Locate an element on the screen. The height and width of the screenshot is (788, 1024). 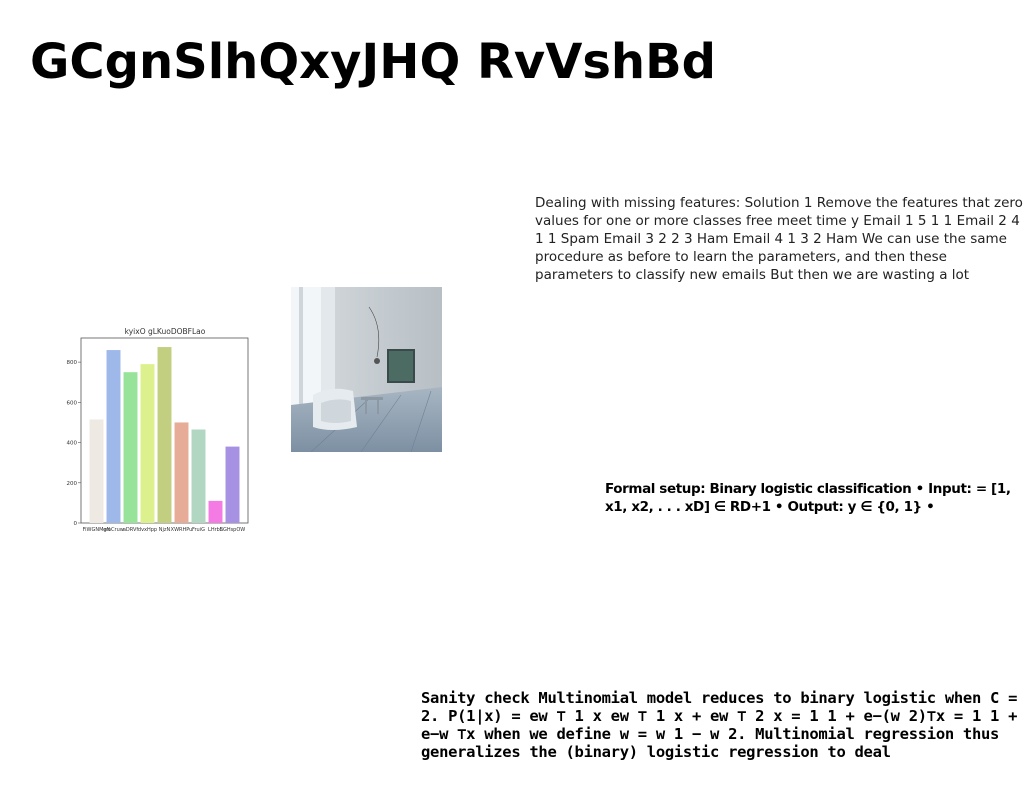
x-tick-label: emCruw is located at coordinates (113, 530).